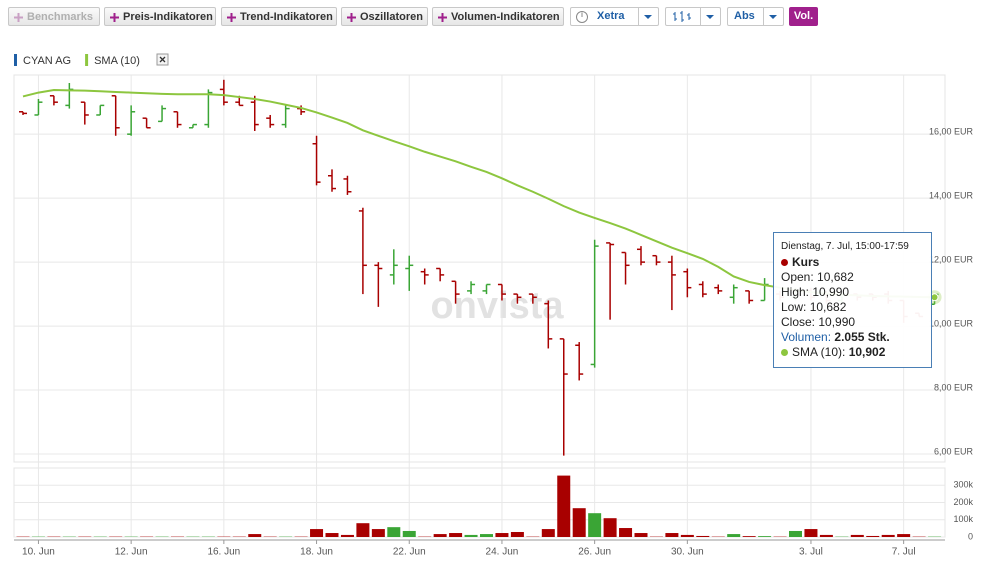  I want to click on row-value: 10,990, so click(837, 322).